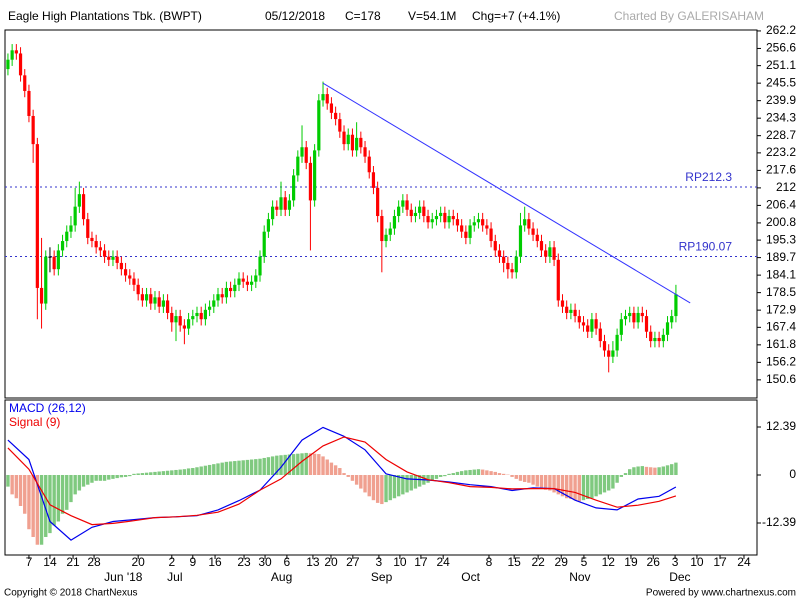  I want to click on legend-entry: MACD (26,12), so click(47, 408).